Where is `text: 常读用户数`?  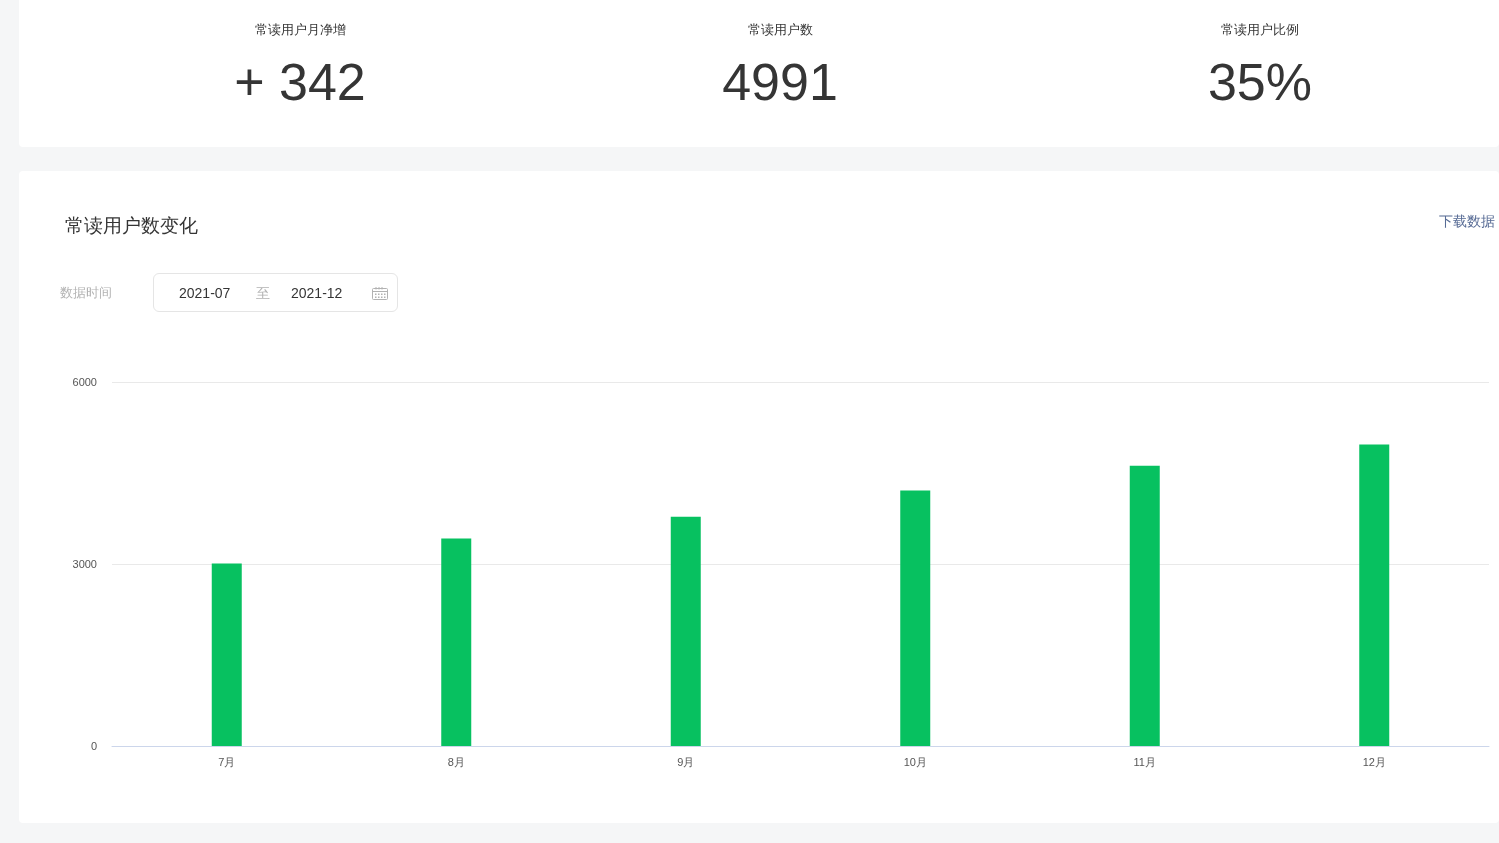
text: 常读用户数 is located at coordinates (780, 30).